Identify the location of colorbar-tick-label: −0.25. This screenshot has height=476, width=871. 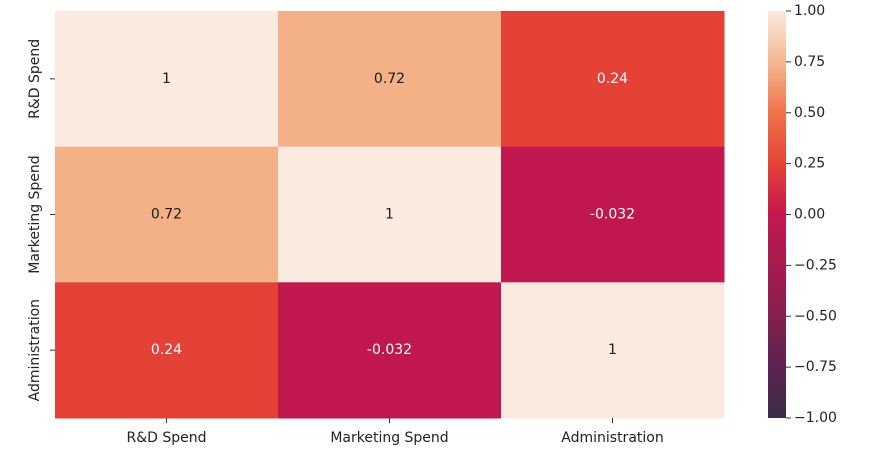
(815, 265).